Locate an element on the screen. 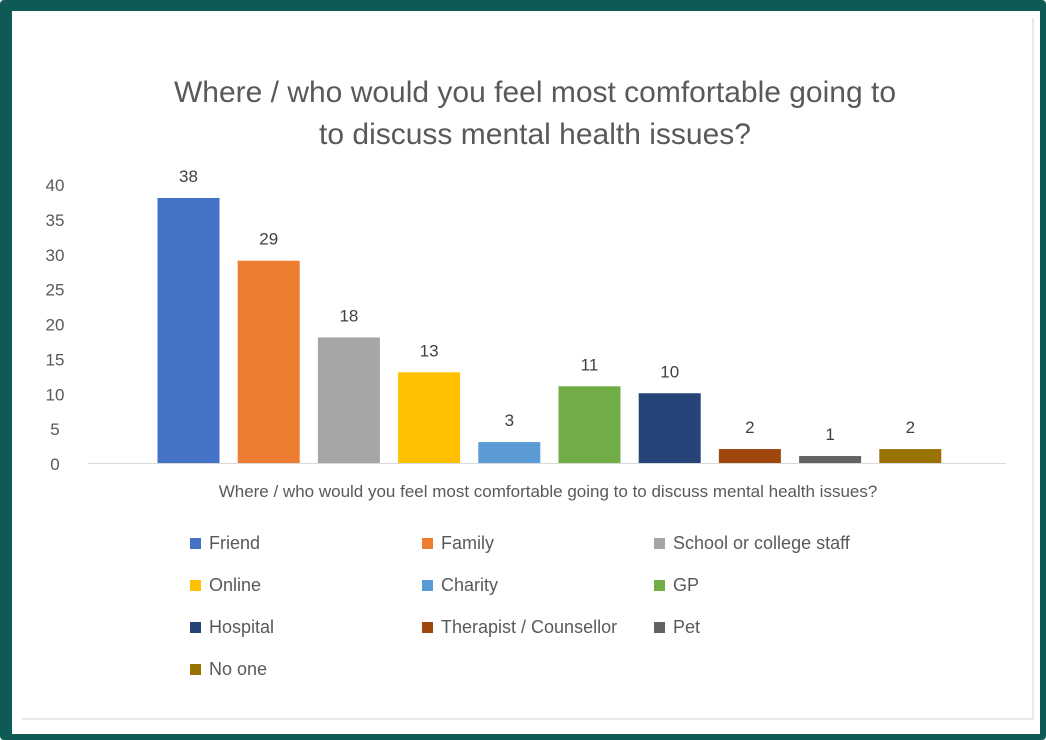  y-tick-label: 30 is located at coordinates (55, 255).